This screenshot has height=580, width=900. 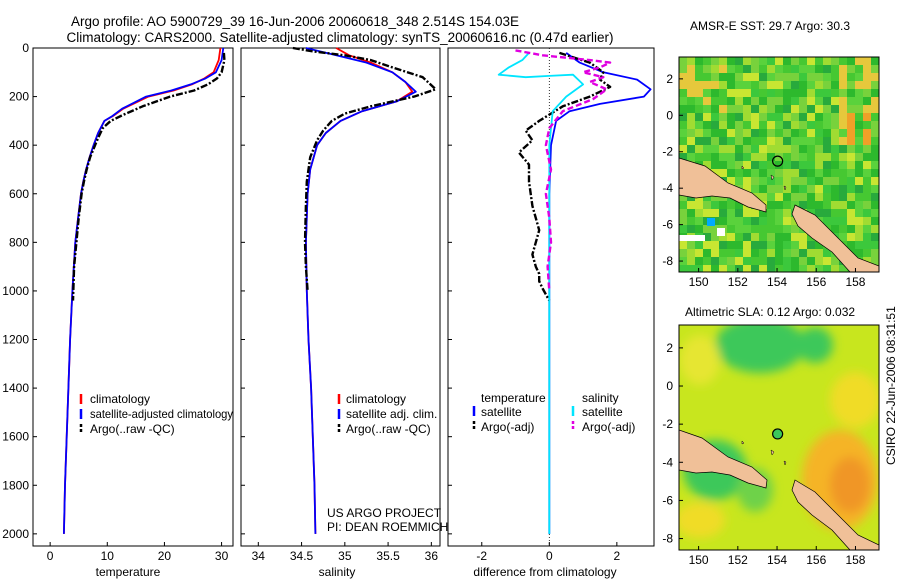 What do you see at coordinates (388, 429) in the screenshot?
I see `legend-argo-label: Argo(..raw -QC)` at bounding box center [388, 429].